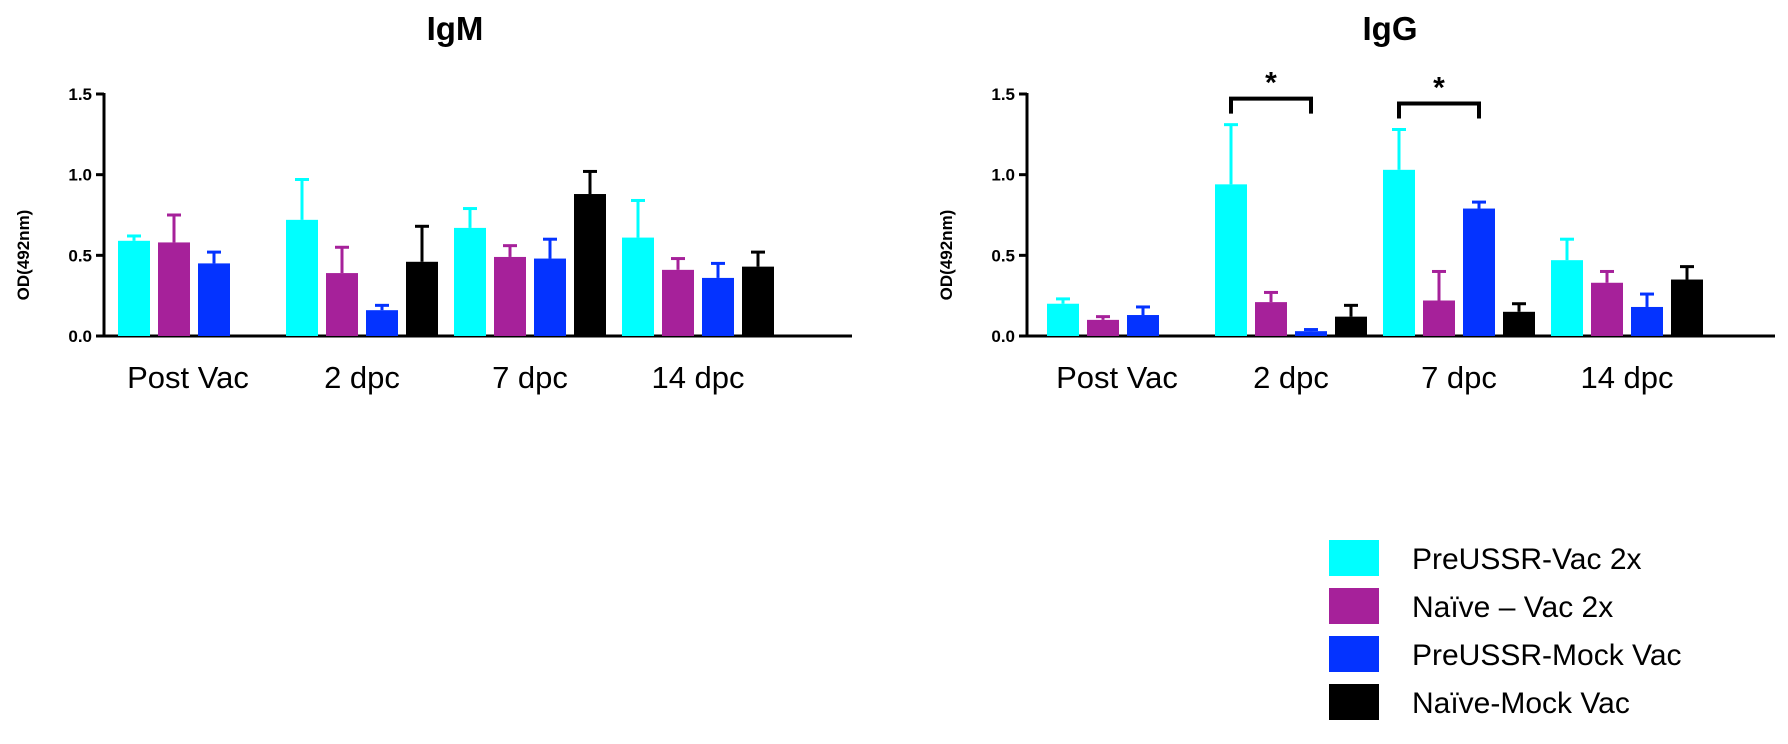 The width and height of the screenshot is (1788, 744). I want to click on igm-x-tick-label: 2 dpc, so click(362, 377).